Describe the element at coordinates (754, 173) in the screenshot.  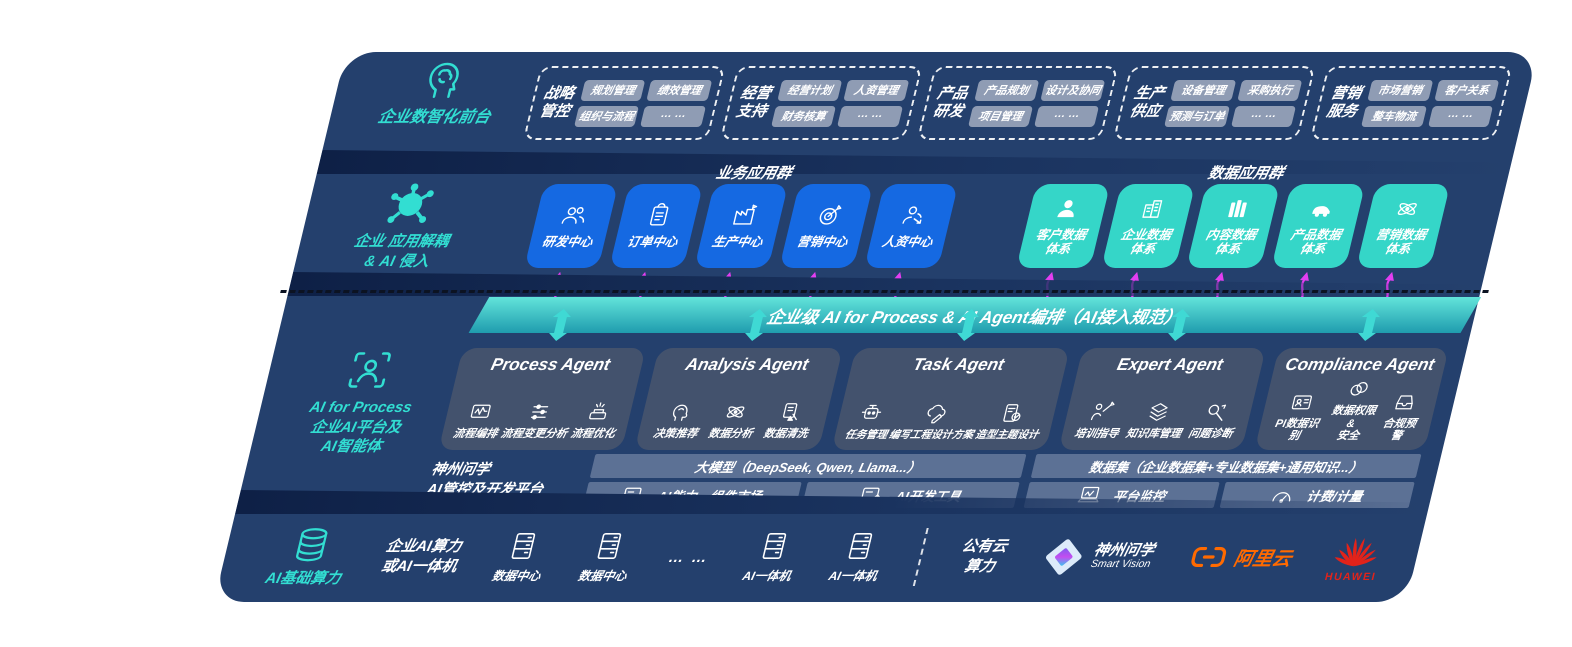
I see `business-apps-header: 业务应用群` at that location.